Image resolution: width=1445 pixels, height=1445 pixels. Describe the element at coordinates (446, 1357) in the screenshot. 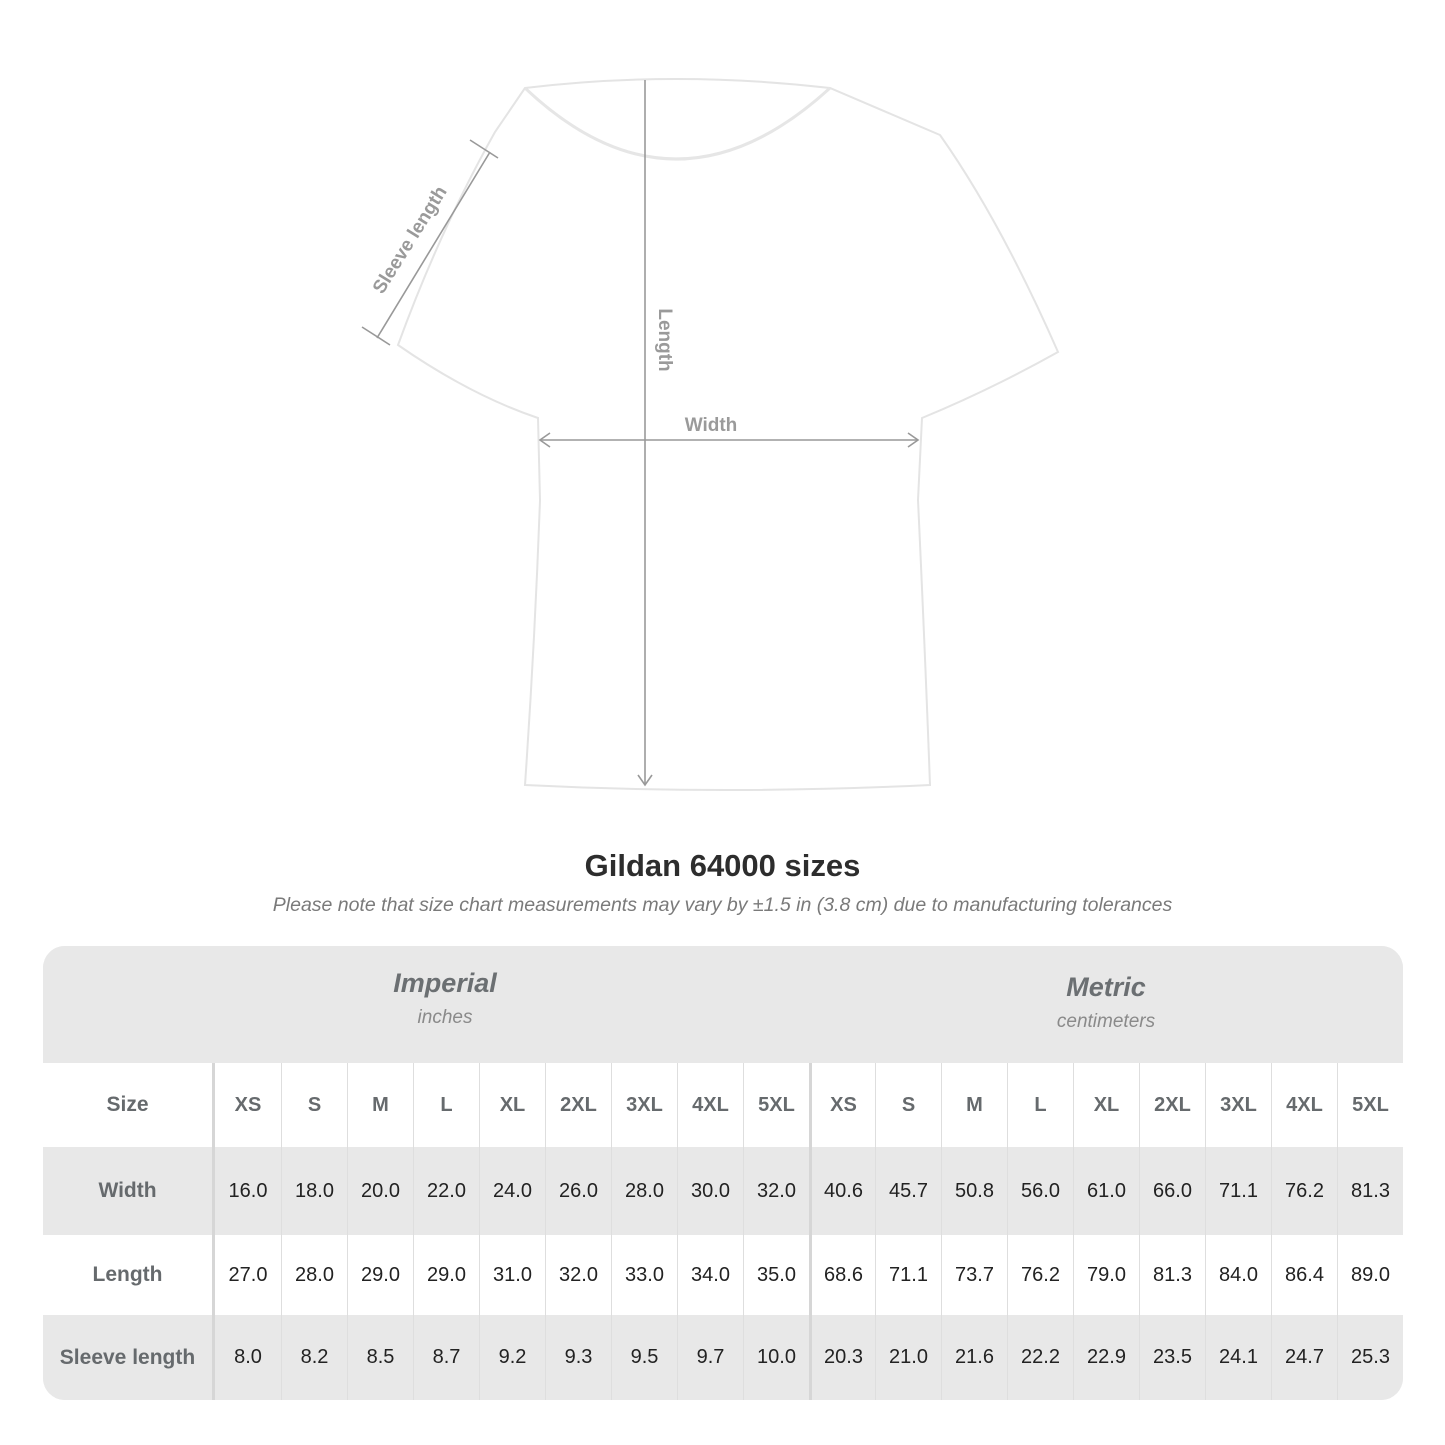

I see `imperial-value-cell: 8.7` at that location.